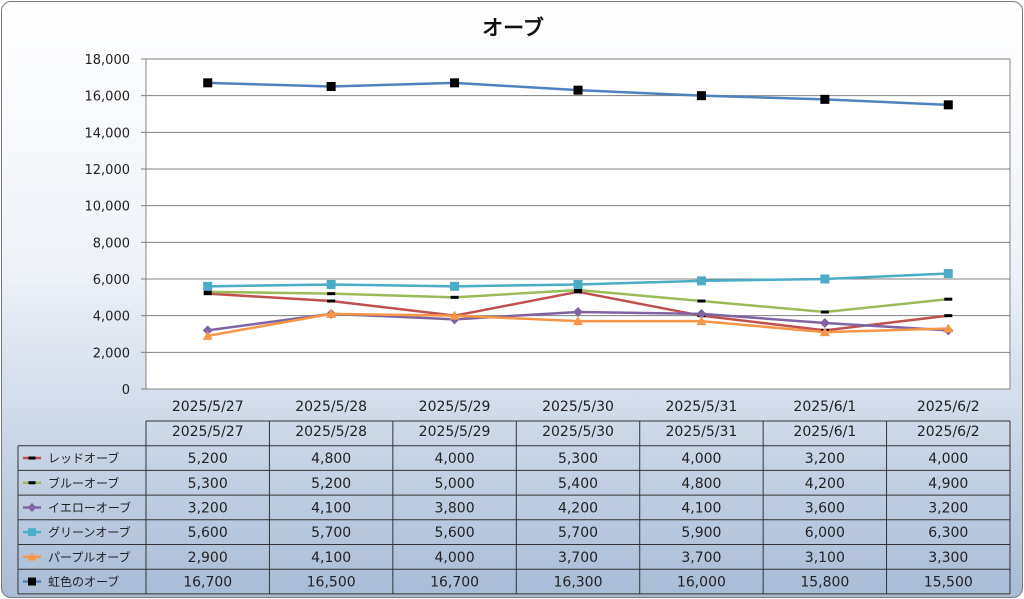 This screenshot has height=599, width=1024. What do you see at coordinates (702, 432) in the screenshot?
I see `table-header-cell: 2025/5/31` at bounding box center [702, 432].